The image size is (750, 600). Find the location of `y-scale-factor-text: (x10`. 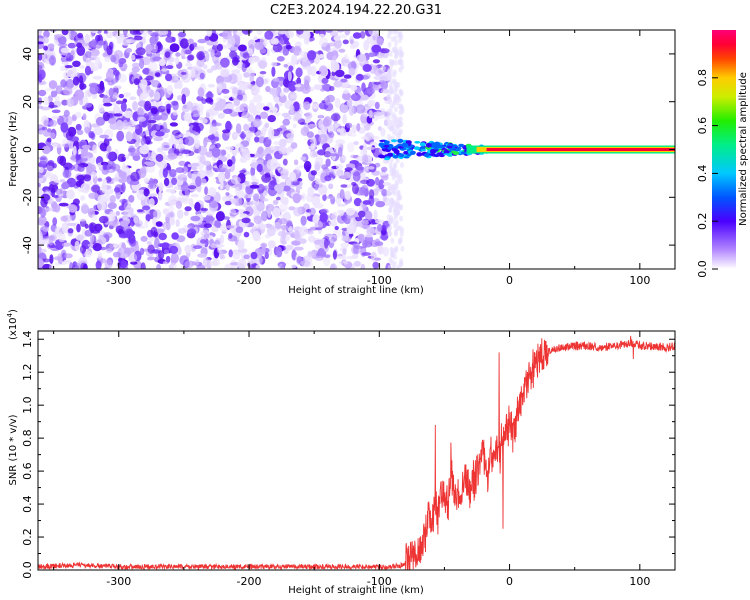

y-scale-factor-text: (x10 is located at coordinates (13, 328).